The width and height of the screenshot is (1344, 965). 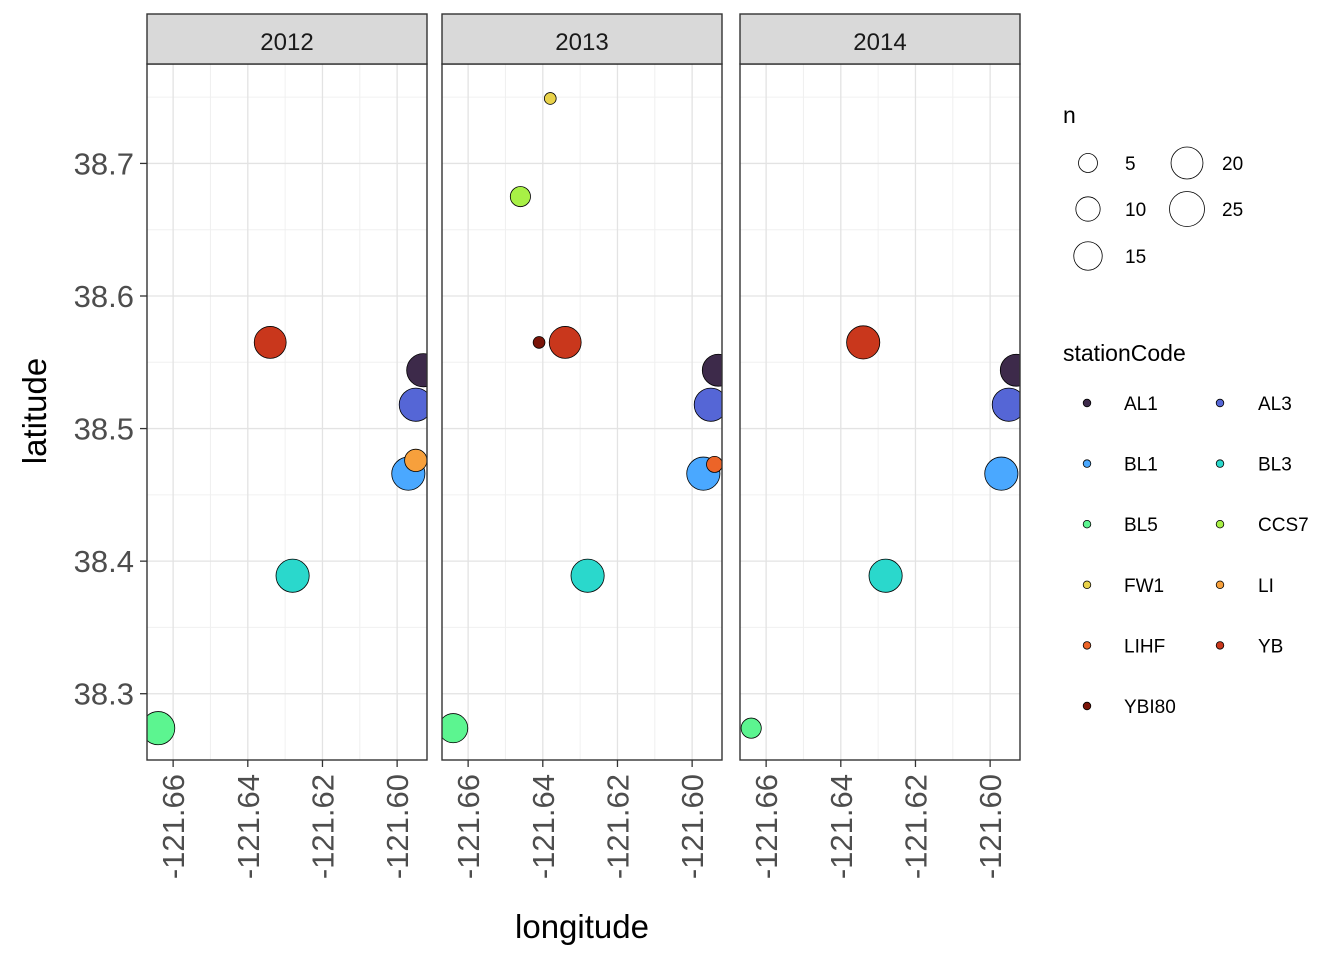 What do you see at coordinates (520, 197) in the screenshot?
I see `point-2013-CCS7` at bounding box center [520, 197].